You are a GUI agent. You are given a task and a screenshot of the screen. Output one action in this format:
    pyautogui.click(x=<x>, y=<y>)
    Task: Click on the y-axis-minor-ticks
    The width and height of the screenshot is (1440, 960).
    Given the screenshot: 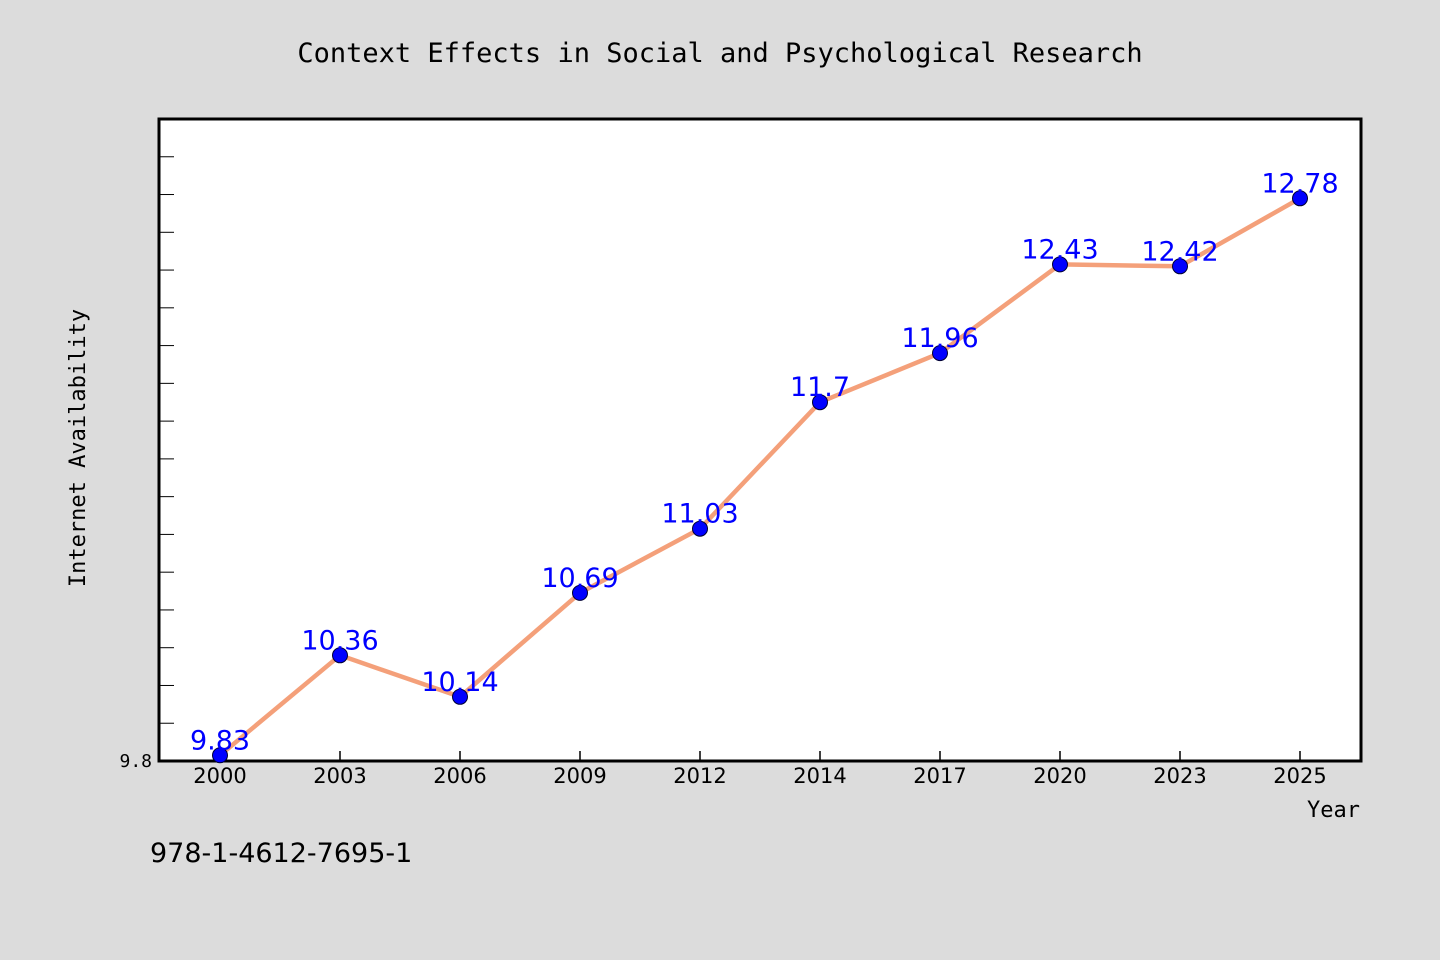 What is the action you would take?
    pyautogui.click(x=166, y=440)
    